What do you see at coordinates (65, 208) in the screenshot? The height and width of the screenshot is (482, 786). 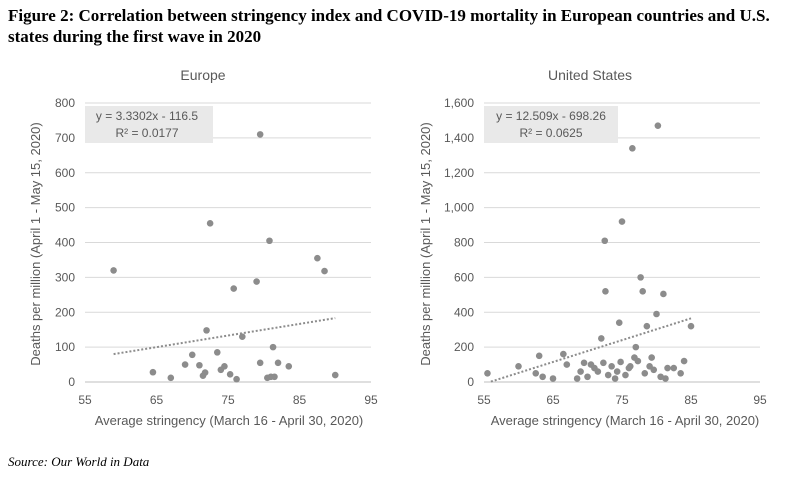 I see `y-tick-label: 500` at bounding box center [65, 208].